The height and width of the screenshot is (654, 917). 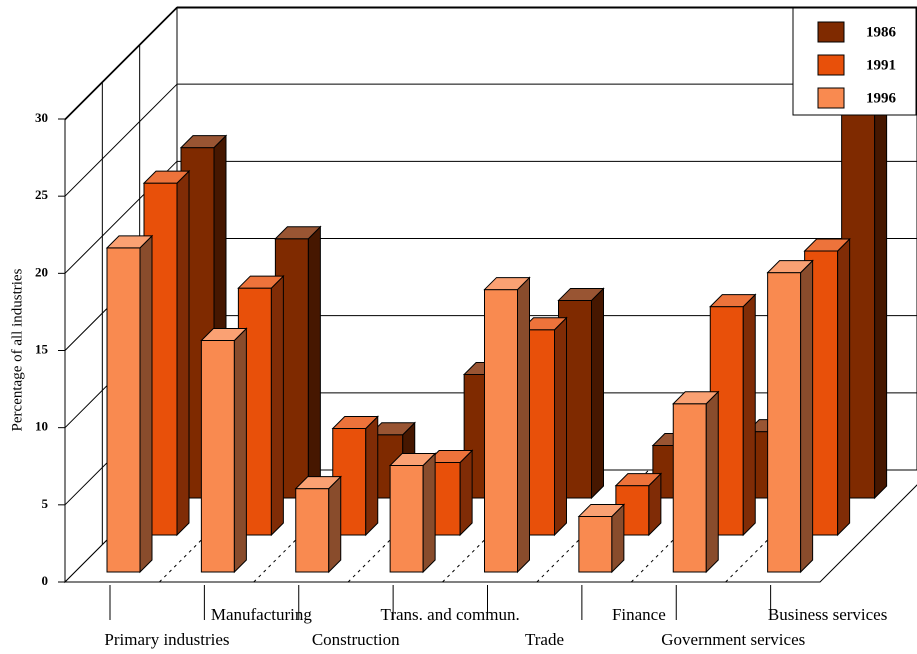 I want to click on x-tick-label: Trans. and commun., so click(x=450, y=614).